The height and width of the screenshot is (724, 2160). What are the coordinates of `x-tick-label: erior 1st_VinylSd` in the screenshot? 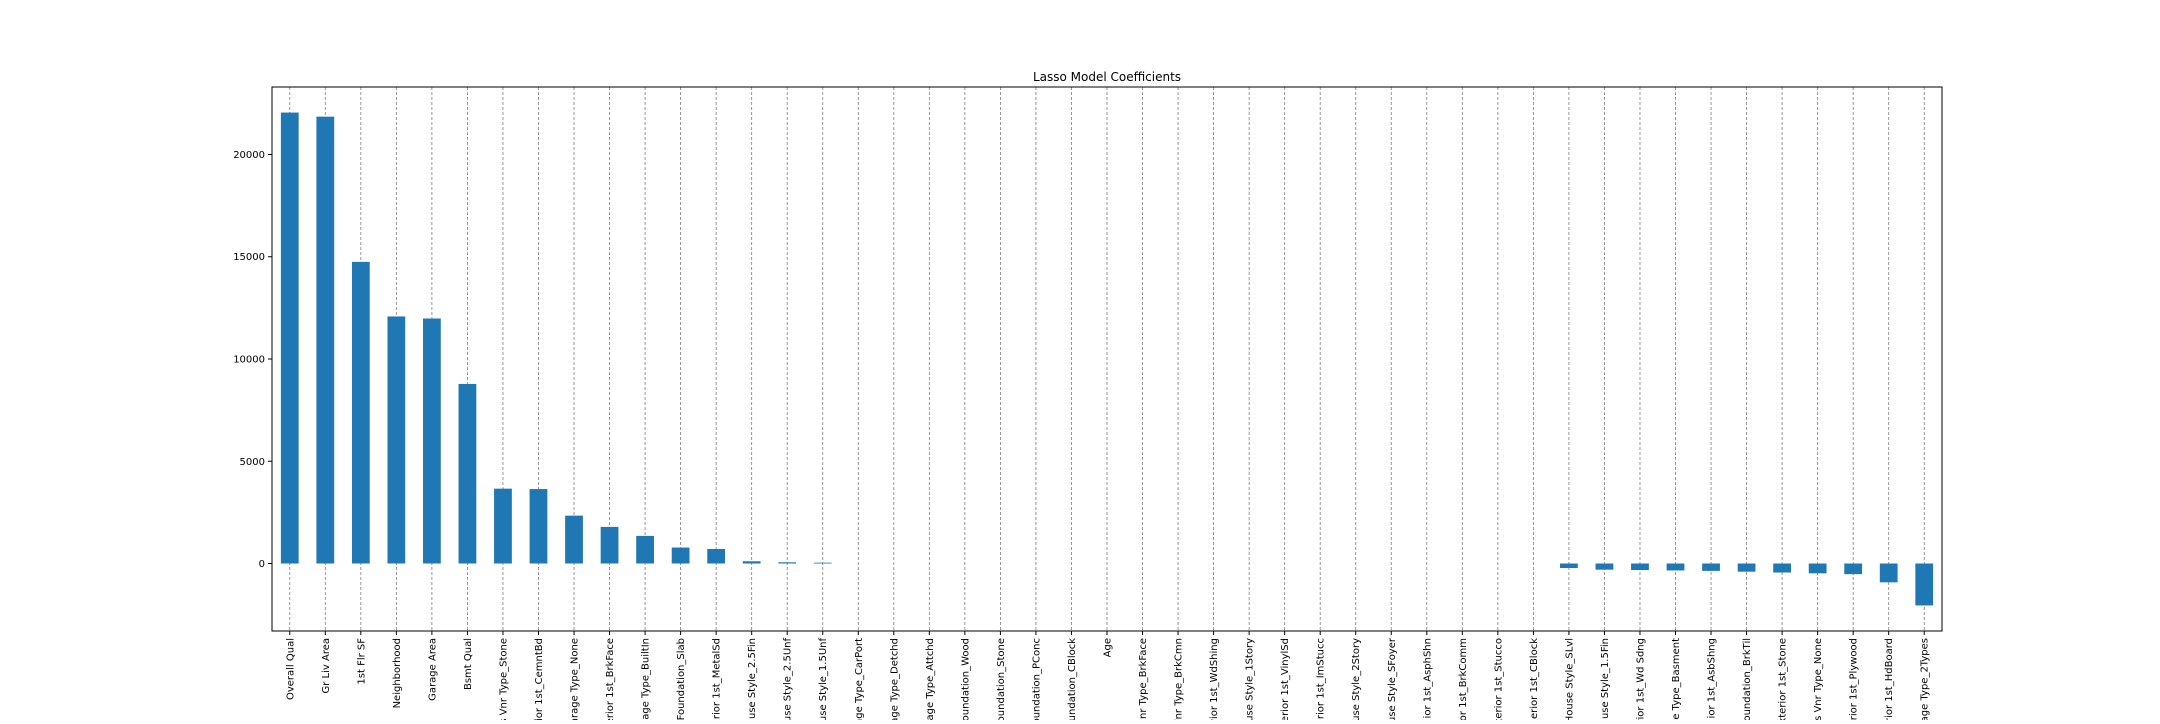 It's located at (1285, 679).